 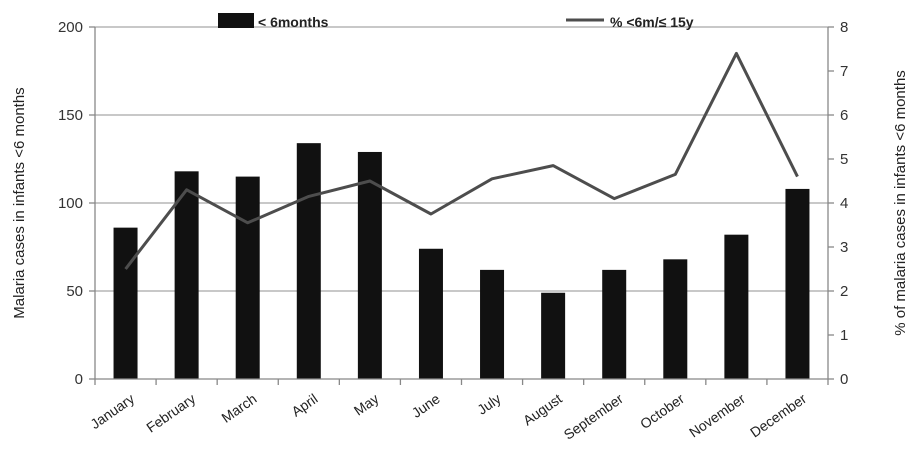 I want to click on x-tick-label: July, so click(x=489, y=403).